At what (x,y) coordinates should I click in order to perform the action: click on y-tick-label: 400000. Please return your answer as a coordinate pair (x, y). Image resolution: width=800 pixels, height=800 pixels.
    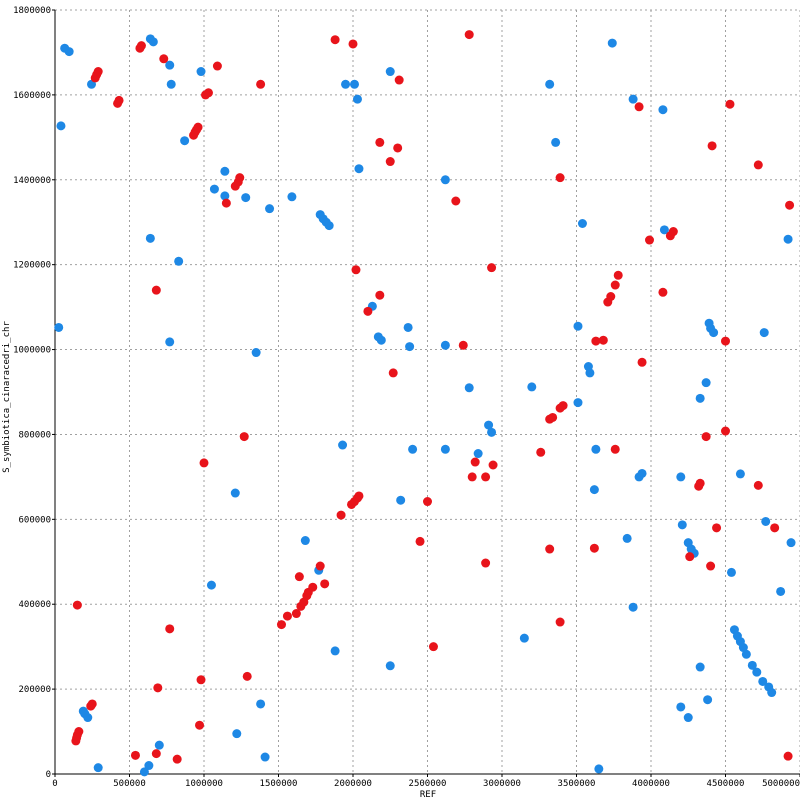
    Looking at the image, I should click on (34, 605).